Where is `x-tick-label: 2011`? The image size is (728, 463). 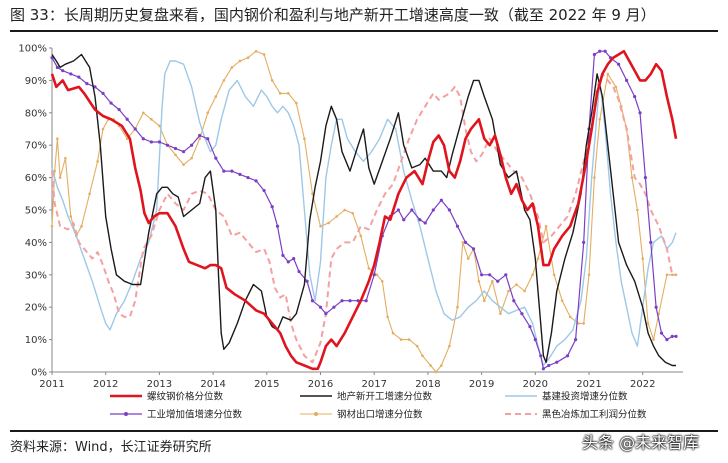 x-tick-label: 2011 is located at coordinates (51, 384).